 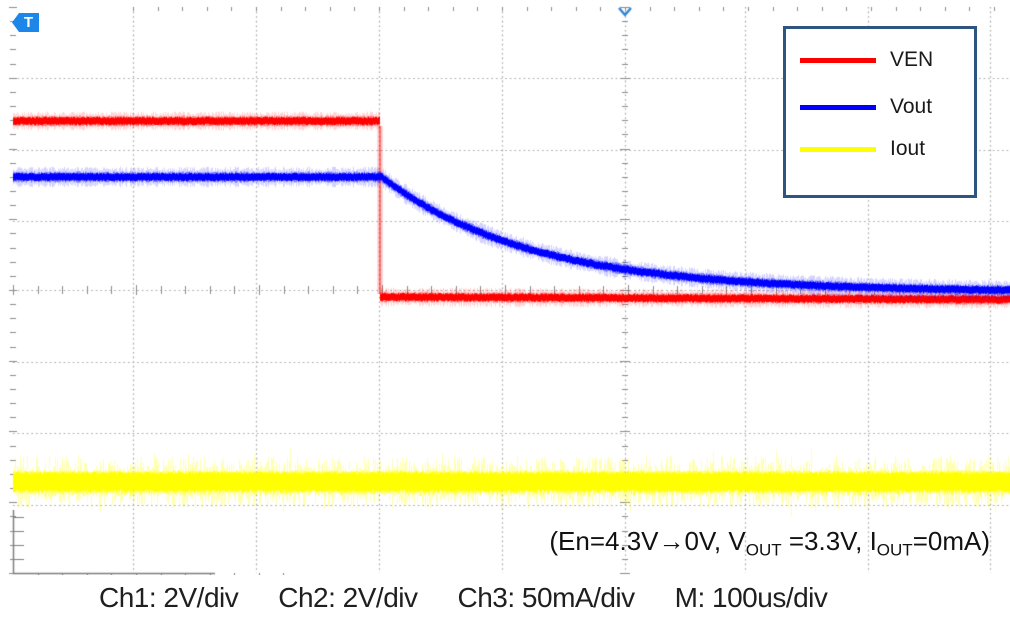 I want to click on annotation-sub-out1: OUT, so click(x=763, y=550).